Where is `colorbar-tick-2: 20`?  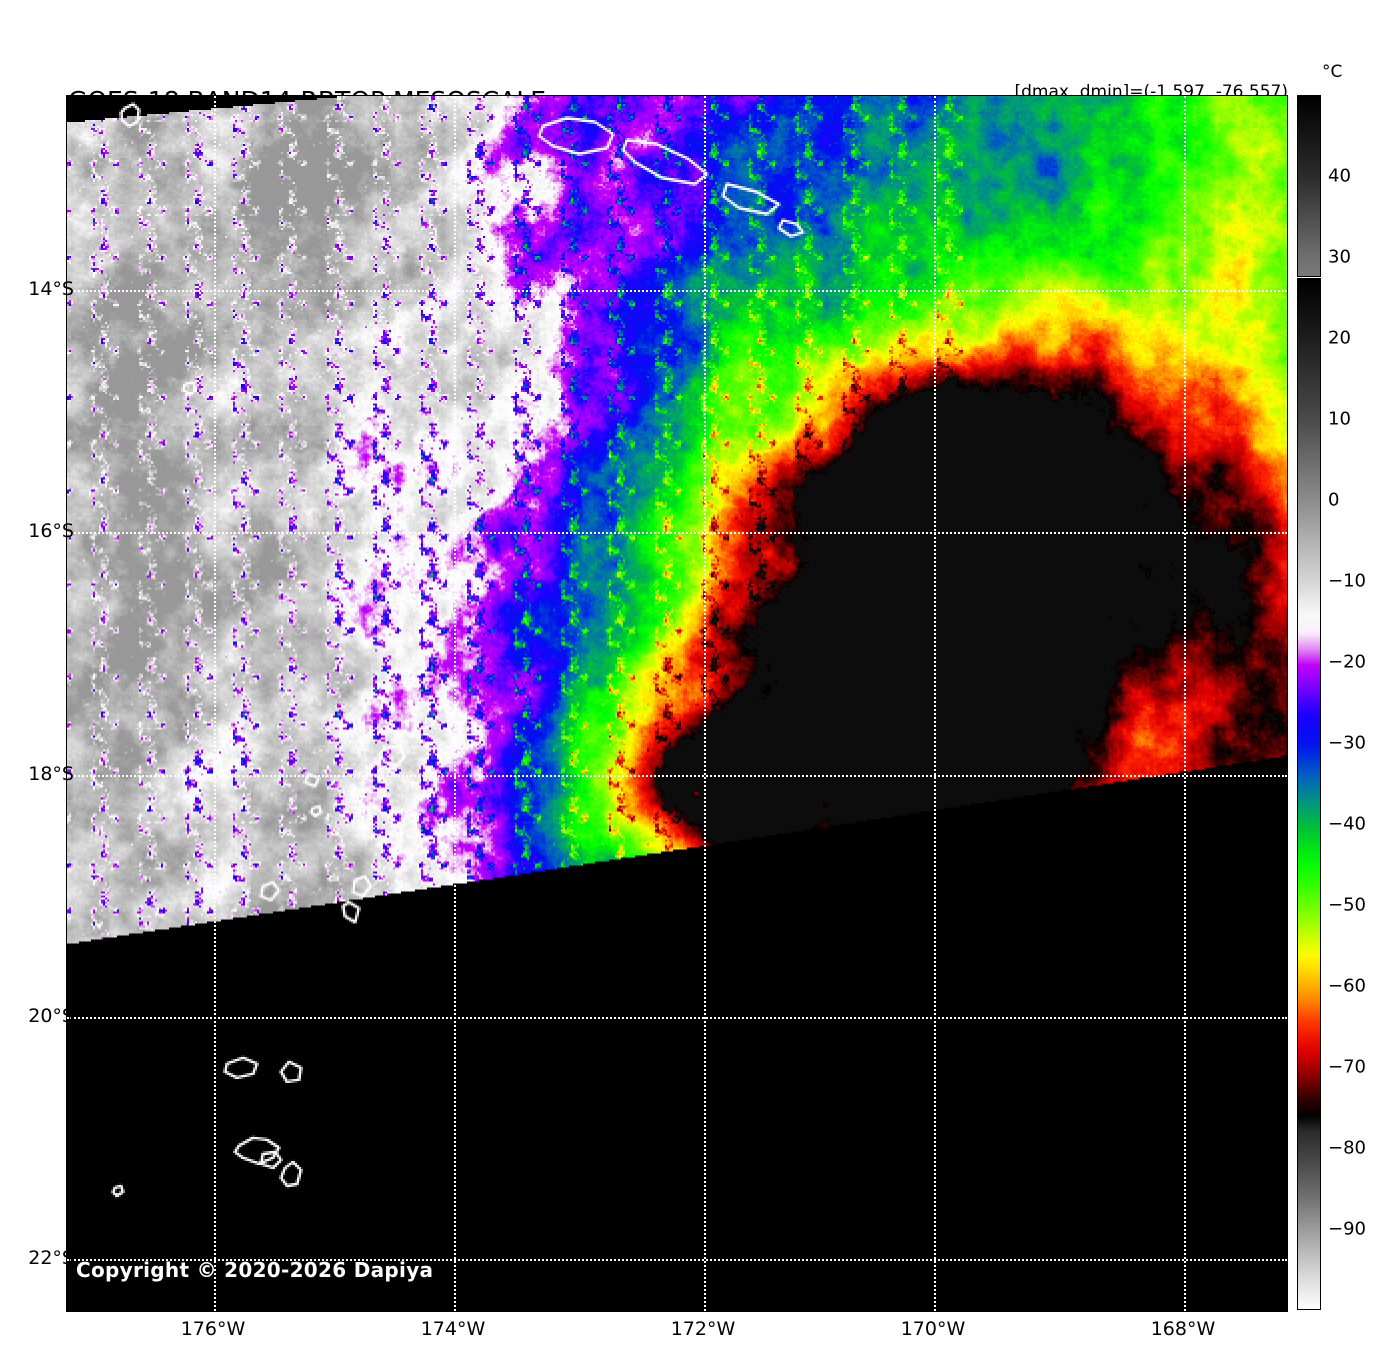
colorbar-tick-2: 20 is located at coordinates (1339, 338).